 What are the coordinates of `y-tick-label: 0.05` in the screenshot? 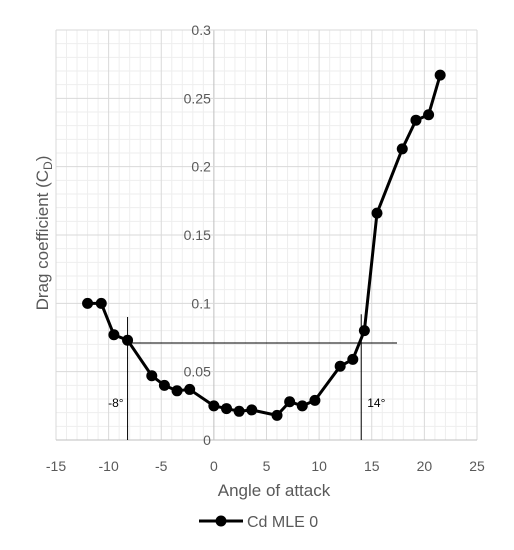 It's located at (197, 372).